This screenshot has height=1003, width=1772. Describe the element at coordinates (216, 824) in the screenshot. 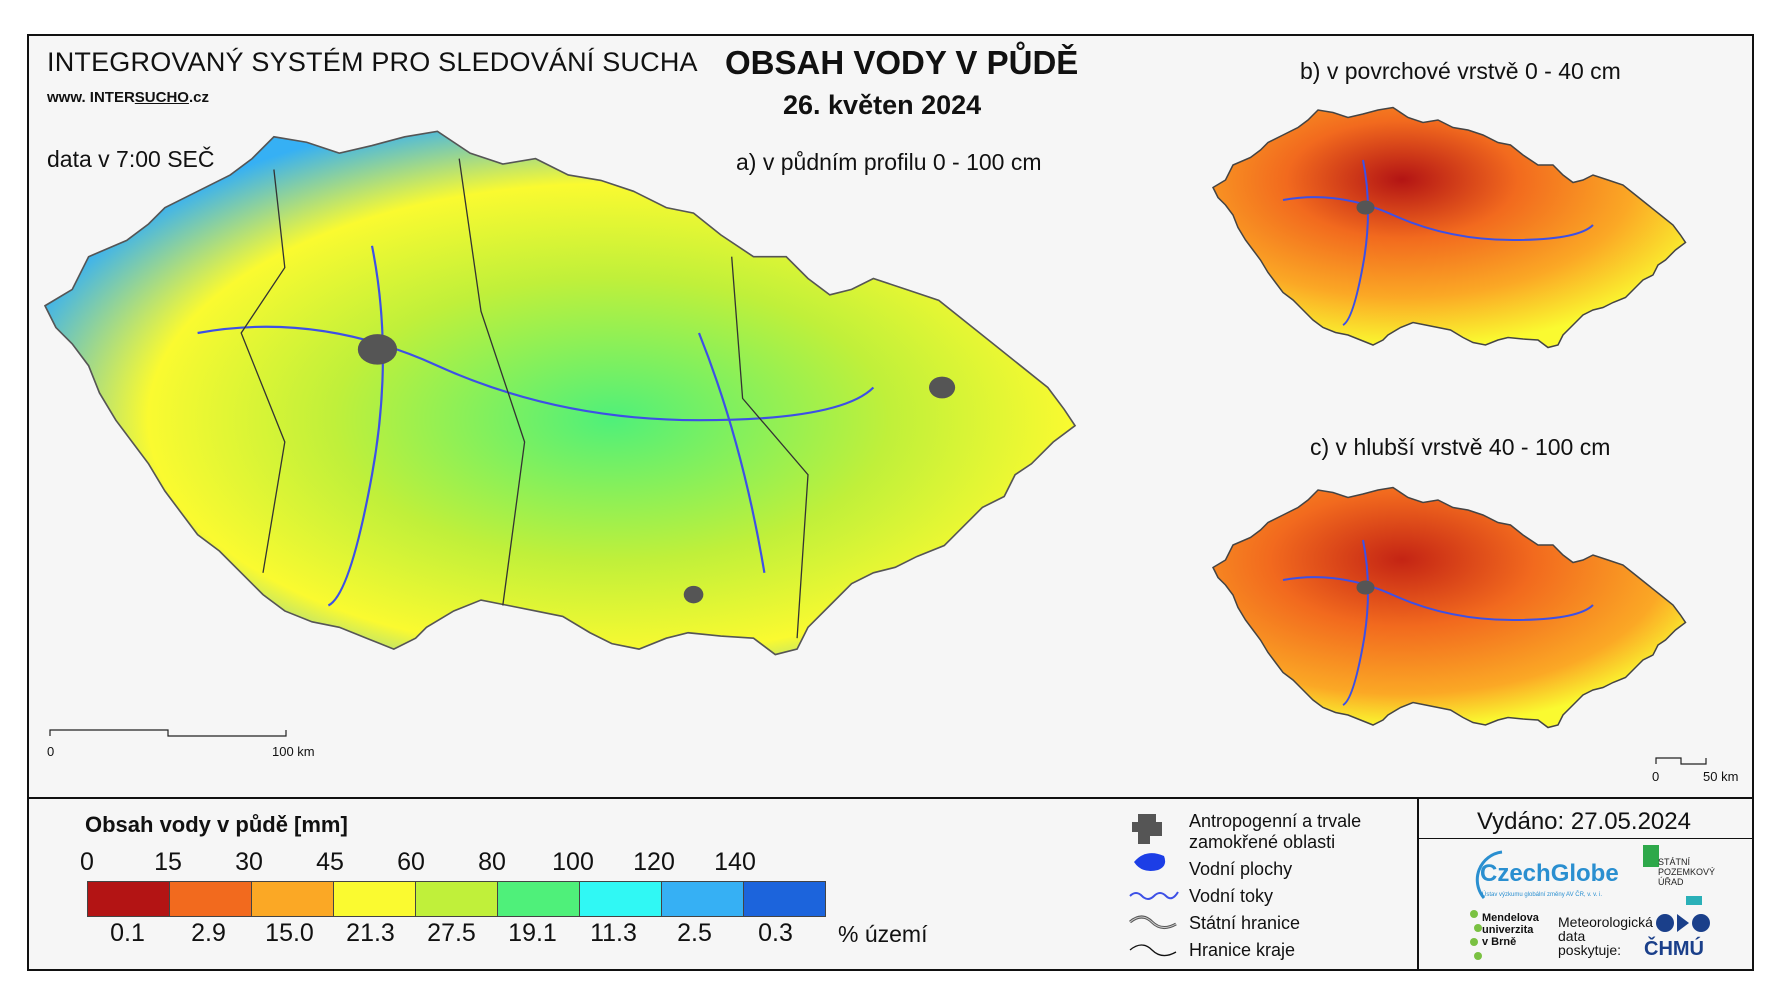

I see `legend-title: Obsah vody v půdě [mm]` at that location.